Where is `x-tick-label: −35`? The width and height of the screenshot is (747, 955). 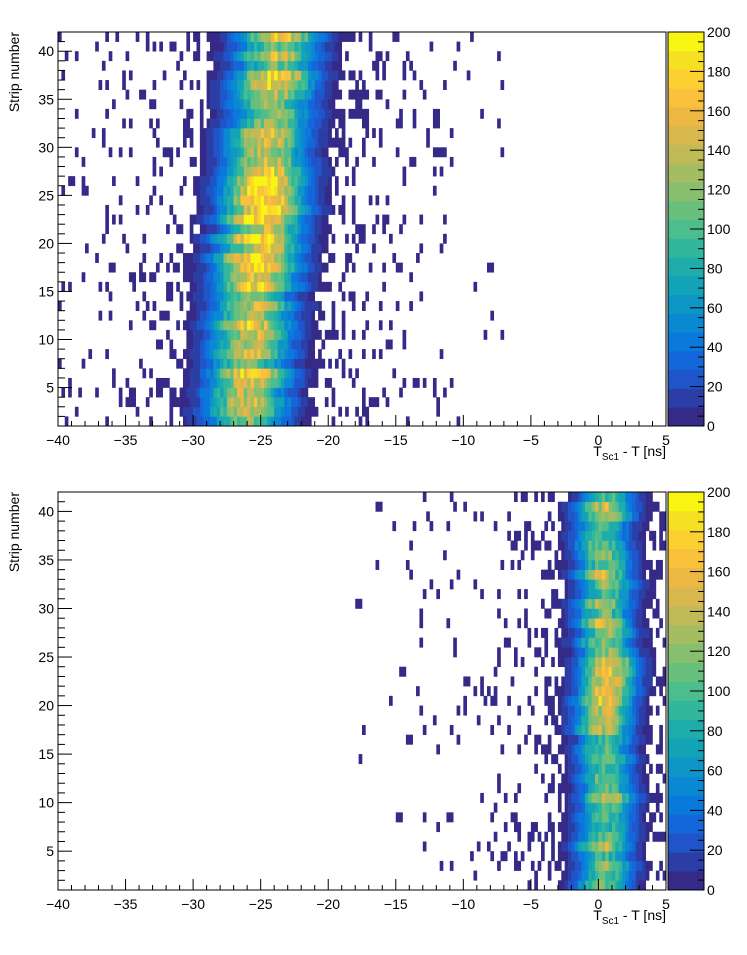
x-tick-label: −35 is located at coordinates (126, 440).